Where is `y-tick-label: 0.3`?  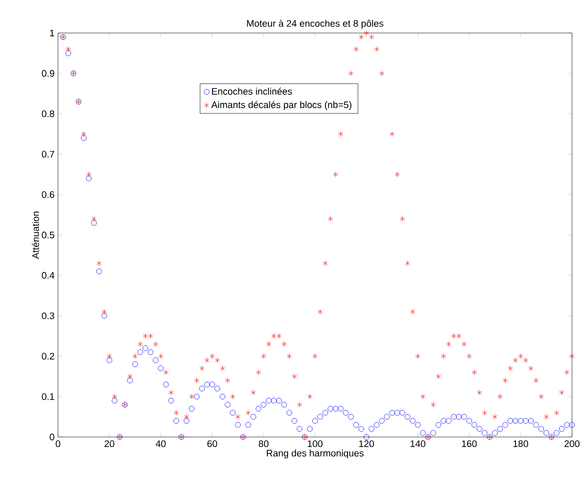
y-tick-label: 0.3 is located at coordinates (48, 316).